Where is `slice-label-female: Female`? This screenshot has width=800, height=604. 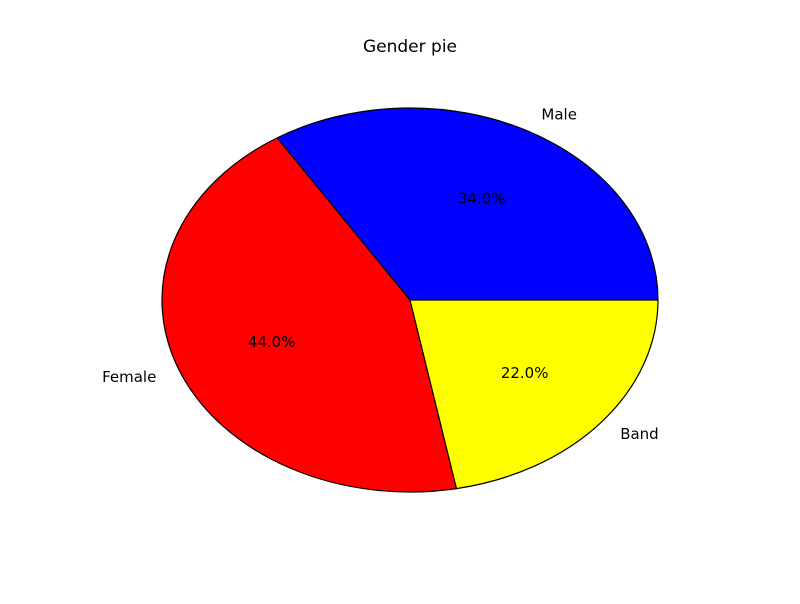
slice-label-female: Female is located at coordinates (129, 377).